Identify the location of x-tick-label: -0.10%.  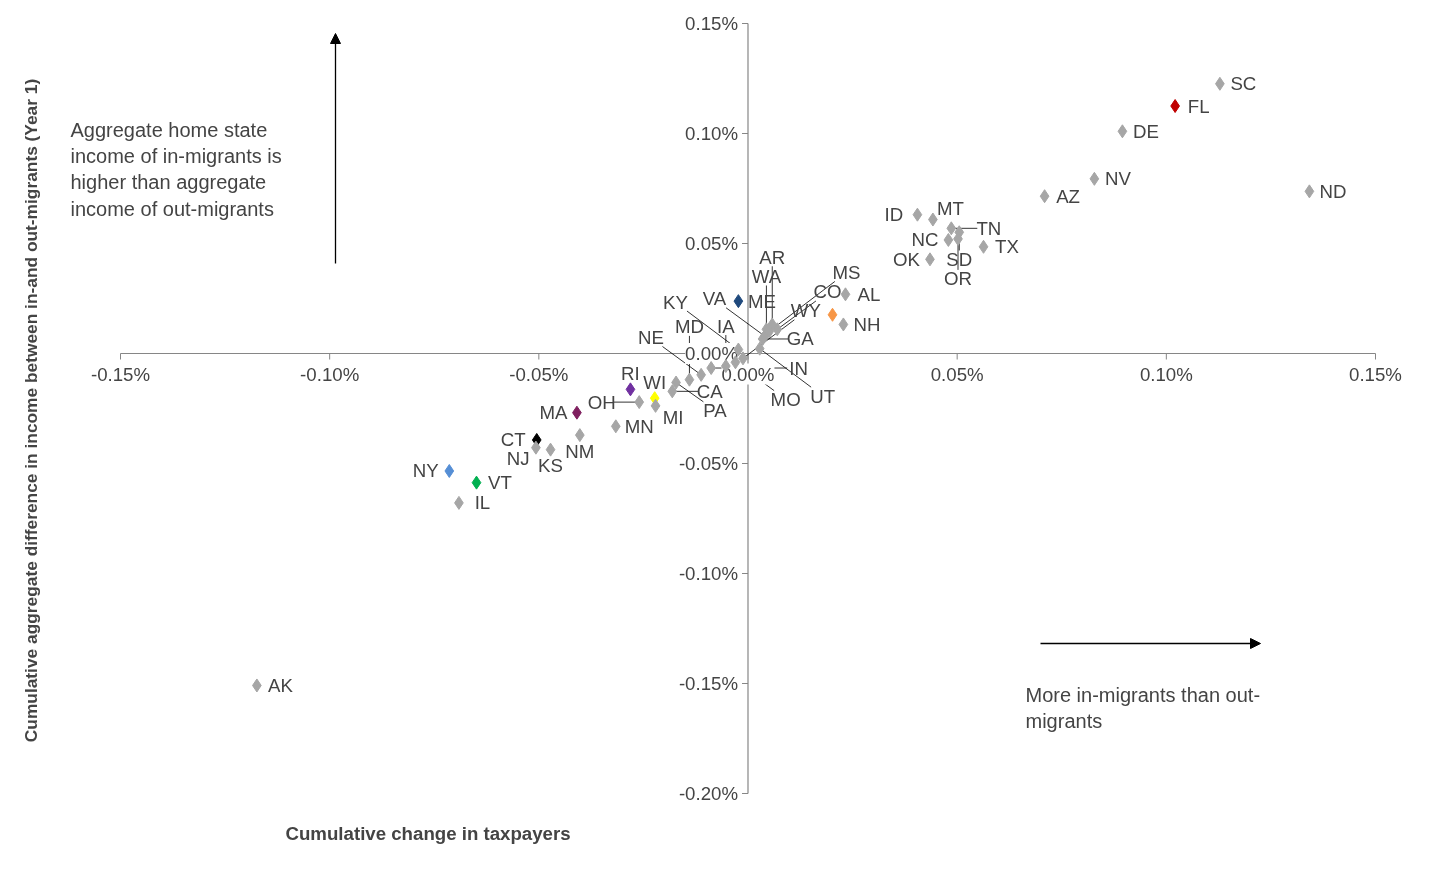
(330, 374).